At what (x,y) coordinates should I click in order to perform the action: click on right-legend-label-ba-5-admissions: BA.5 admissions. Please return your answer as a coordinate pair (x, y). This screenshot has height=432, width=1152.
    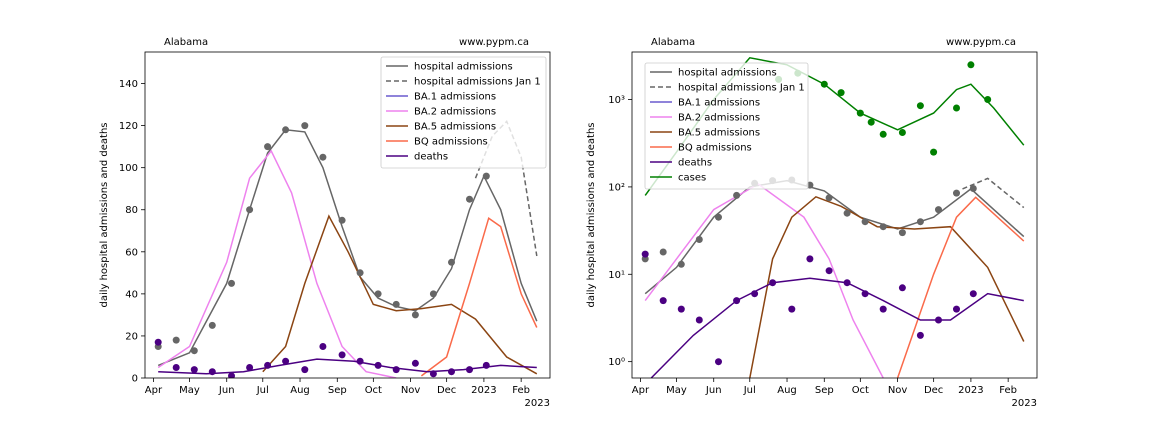
    Looking at the image, I should click on (719, 133).